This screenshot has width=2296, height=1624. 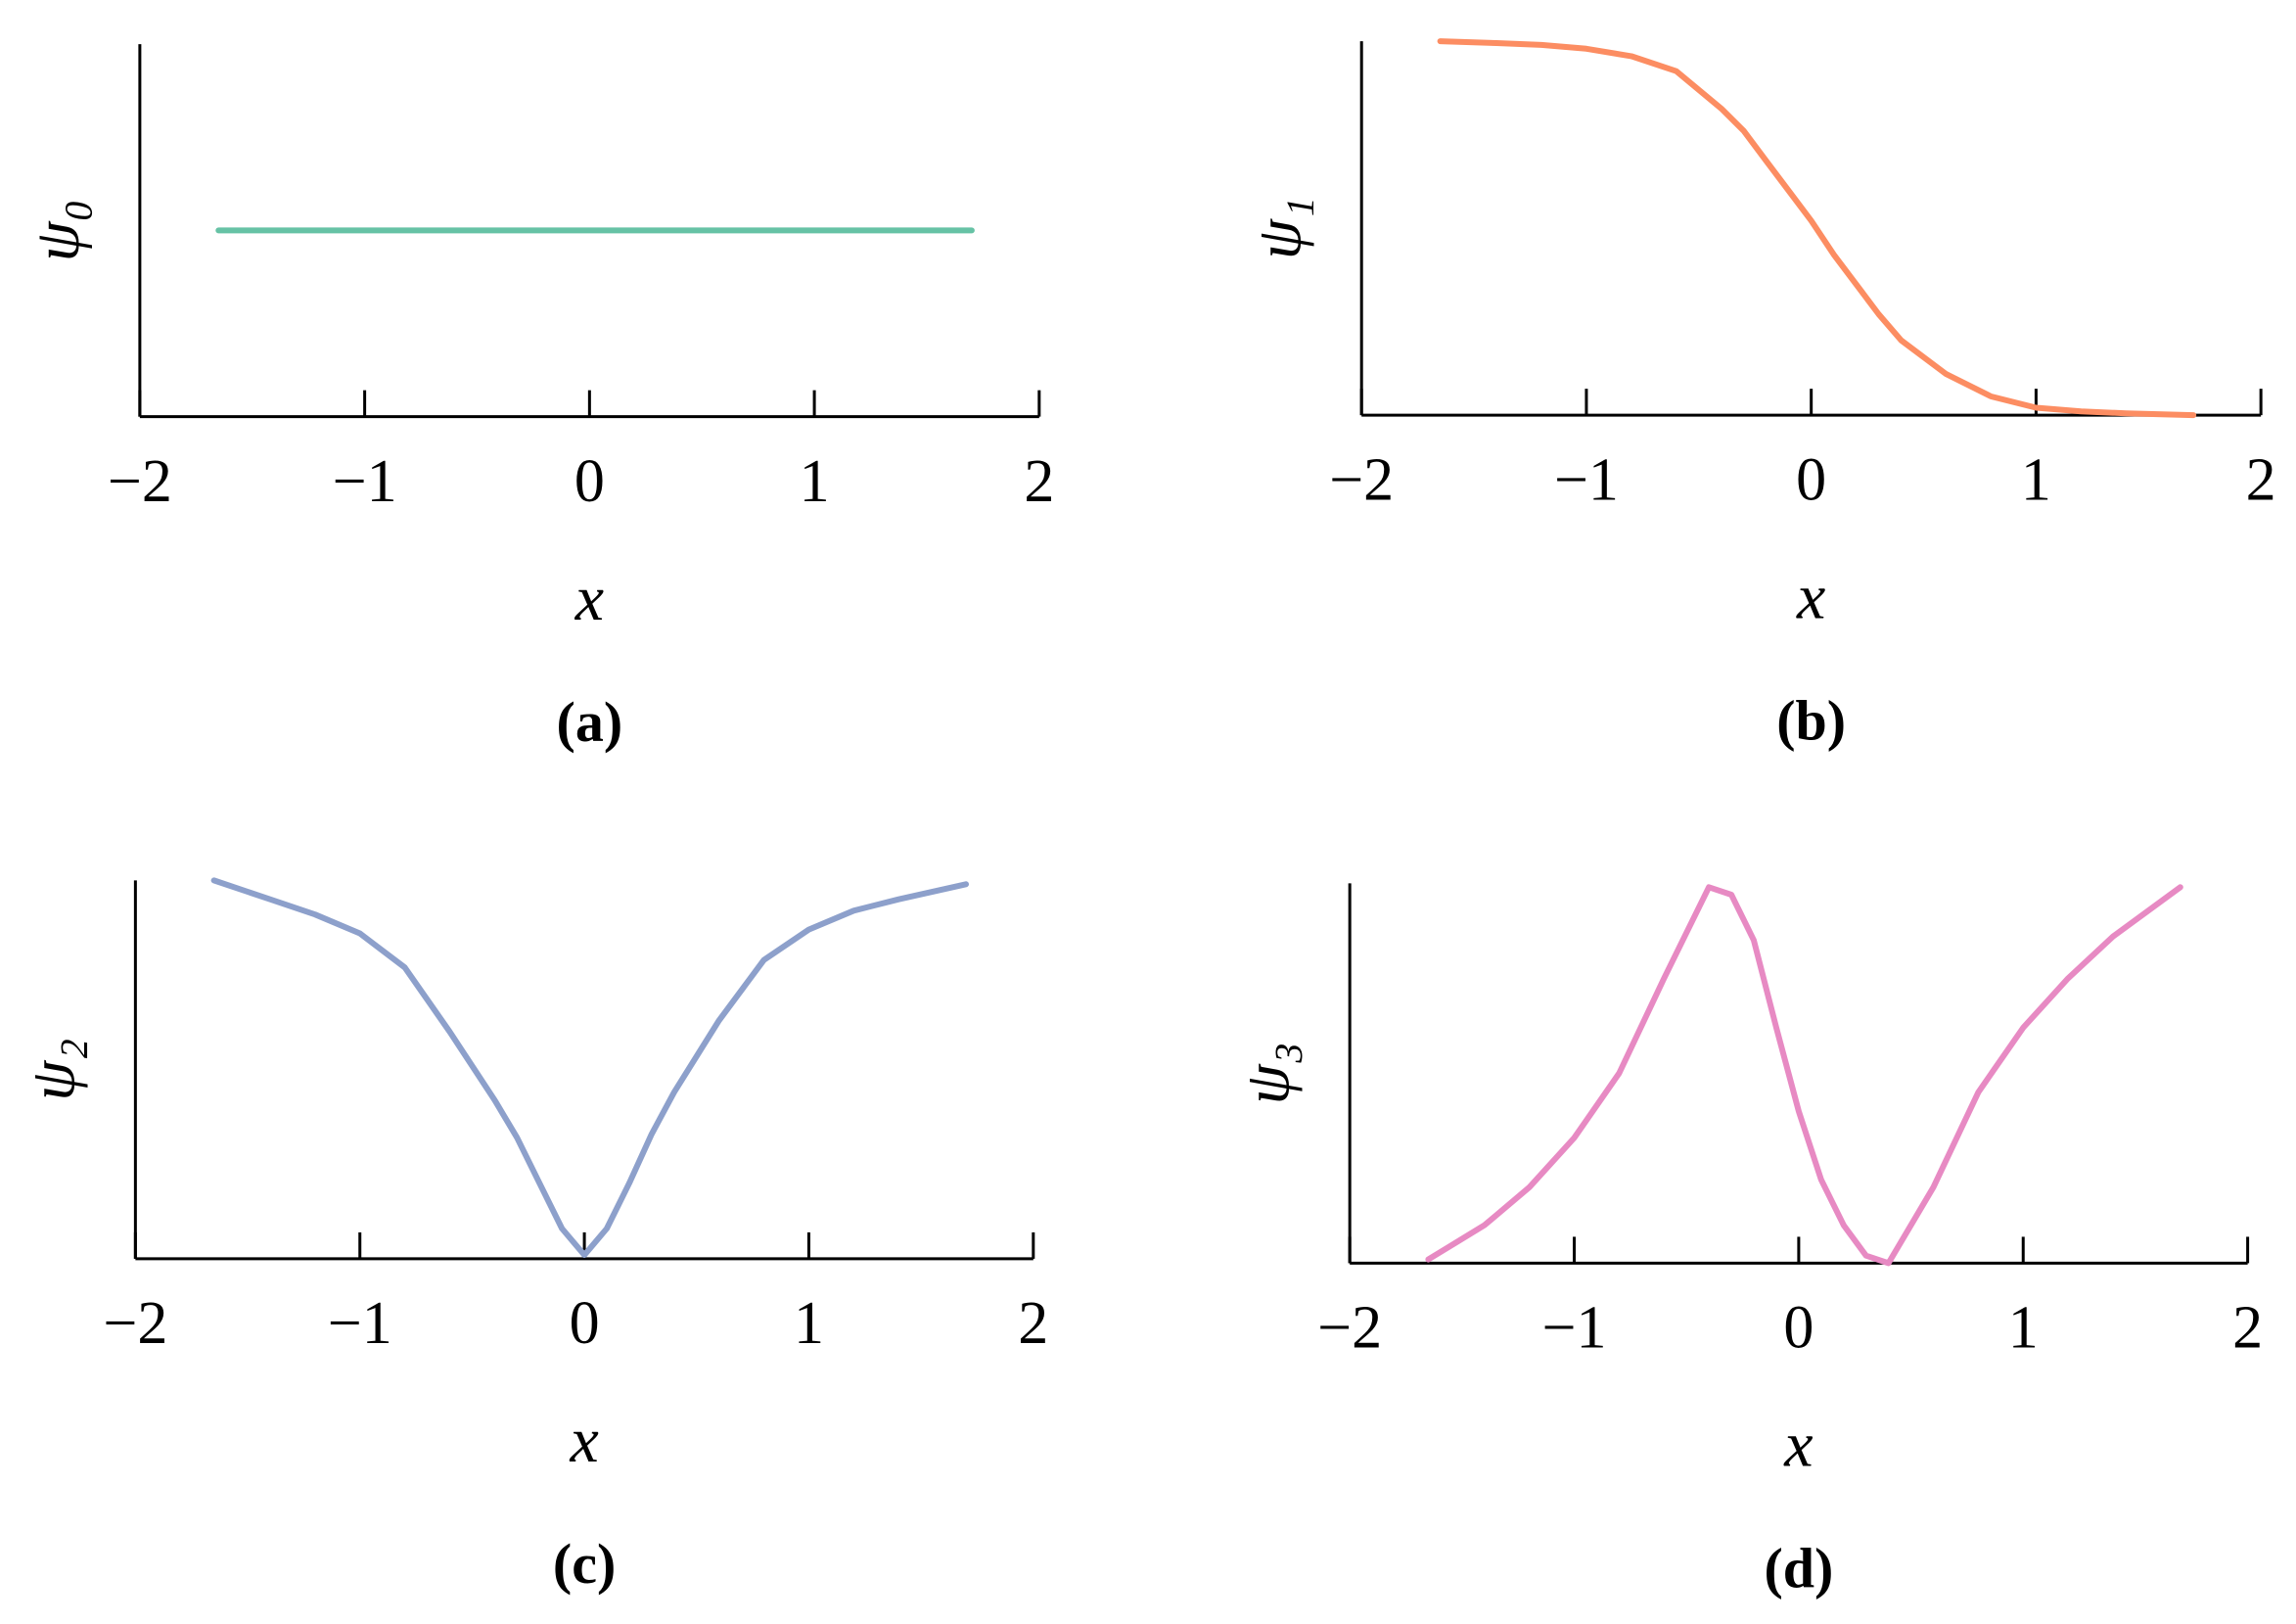 I want to click on y-axis-label: ψ₃, so click(x=1267, y=1073).